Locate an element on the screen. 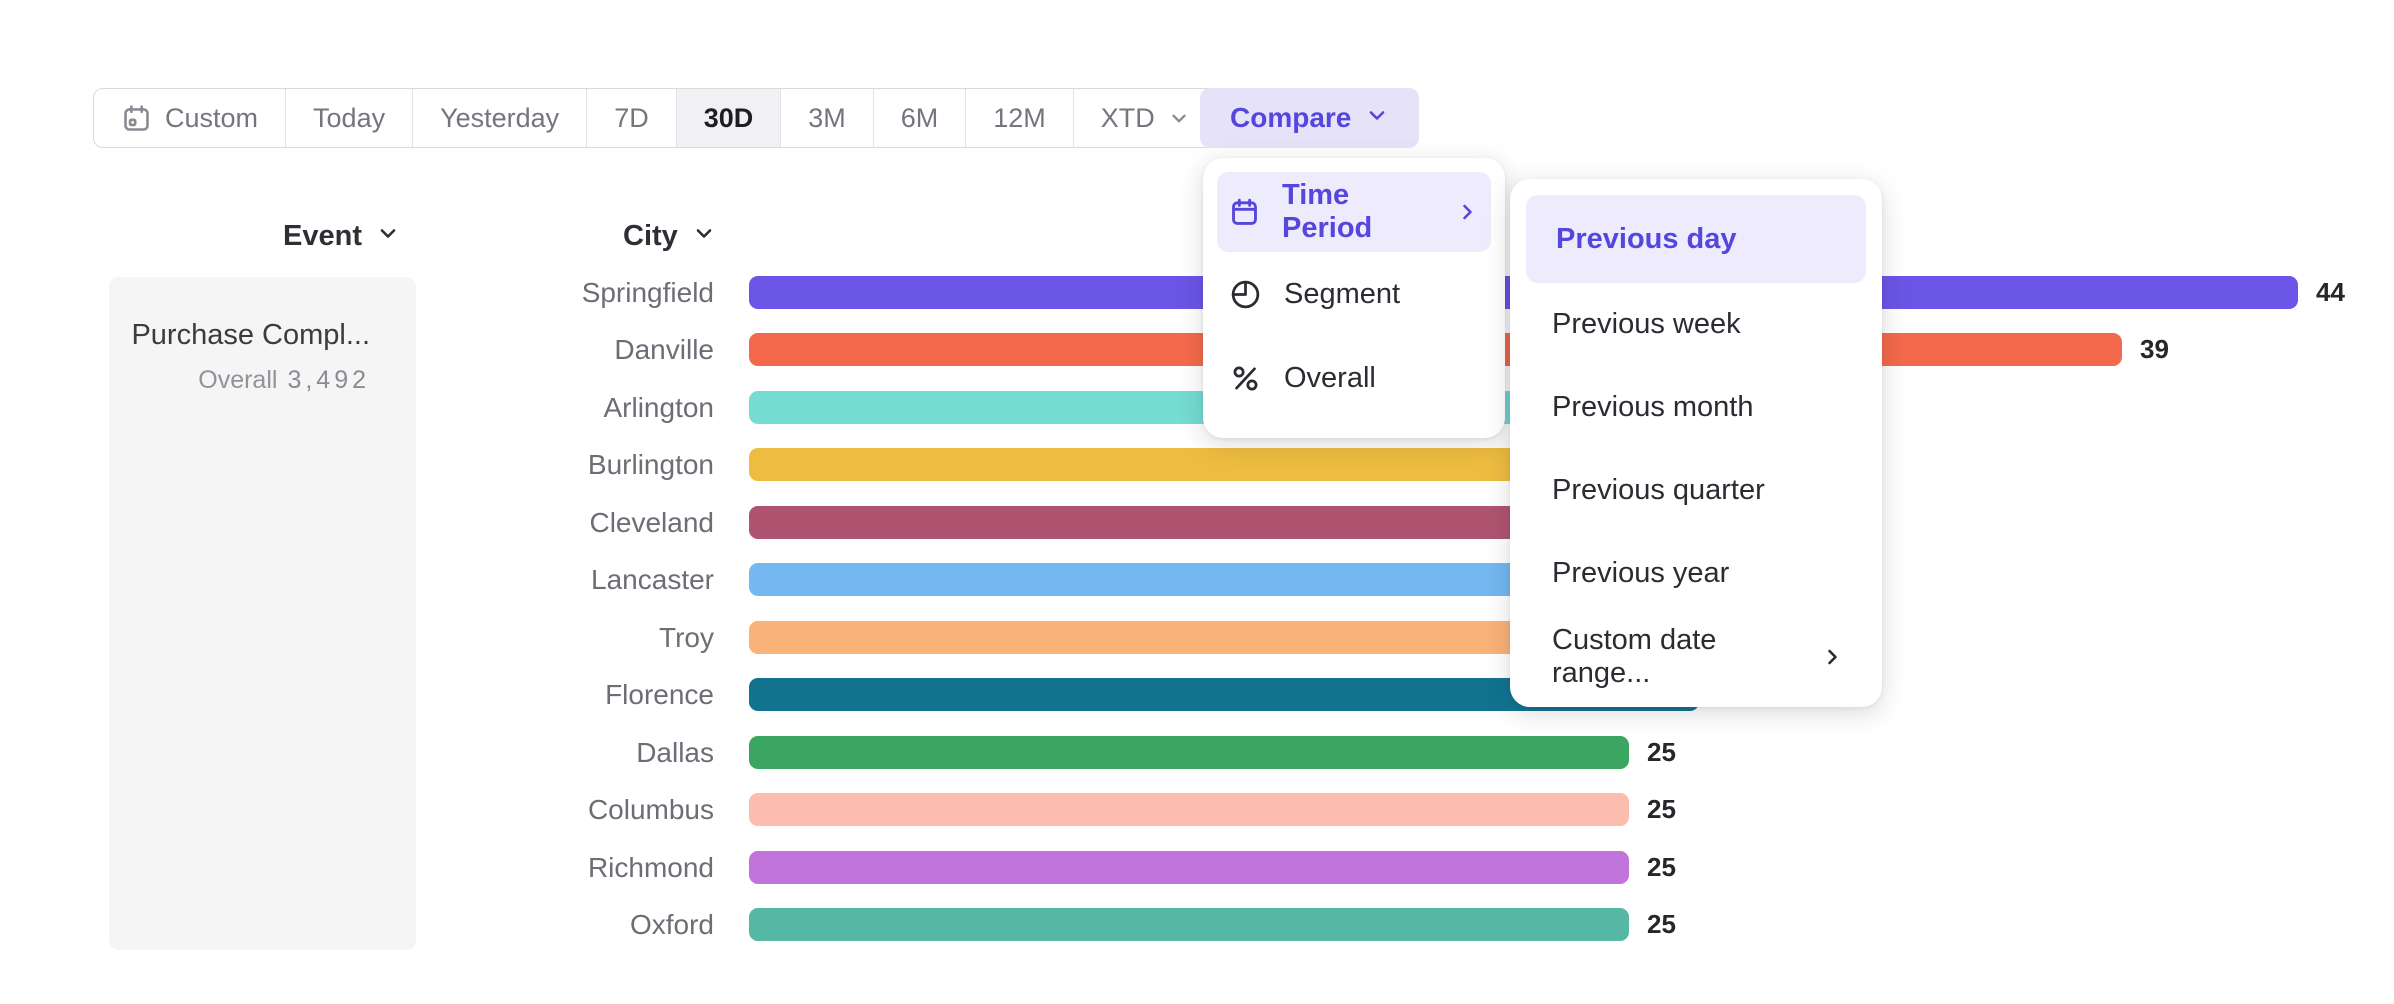  city-column-header: City is located at coordinates (669, 236).